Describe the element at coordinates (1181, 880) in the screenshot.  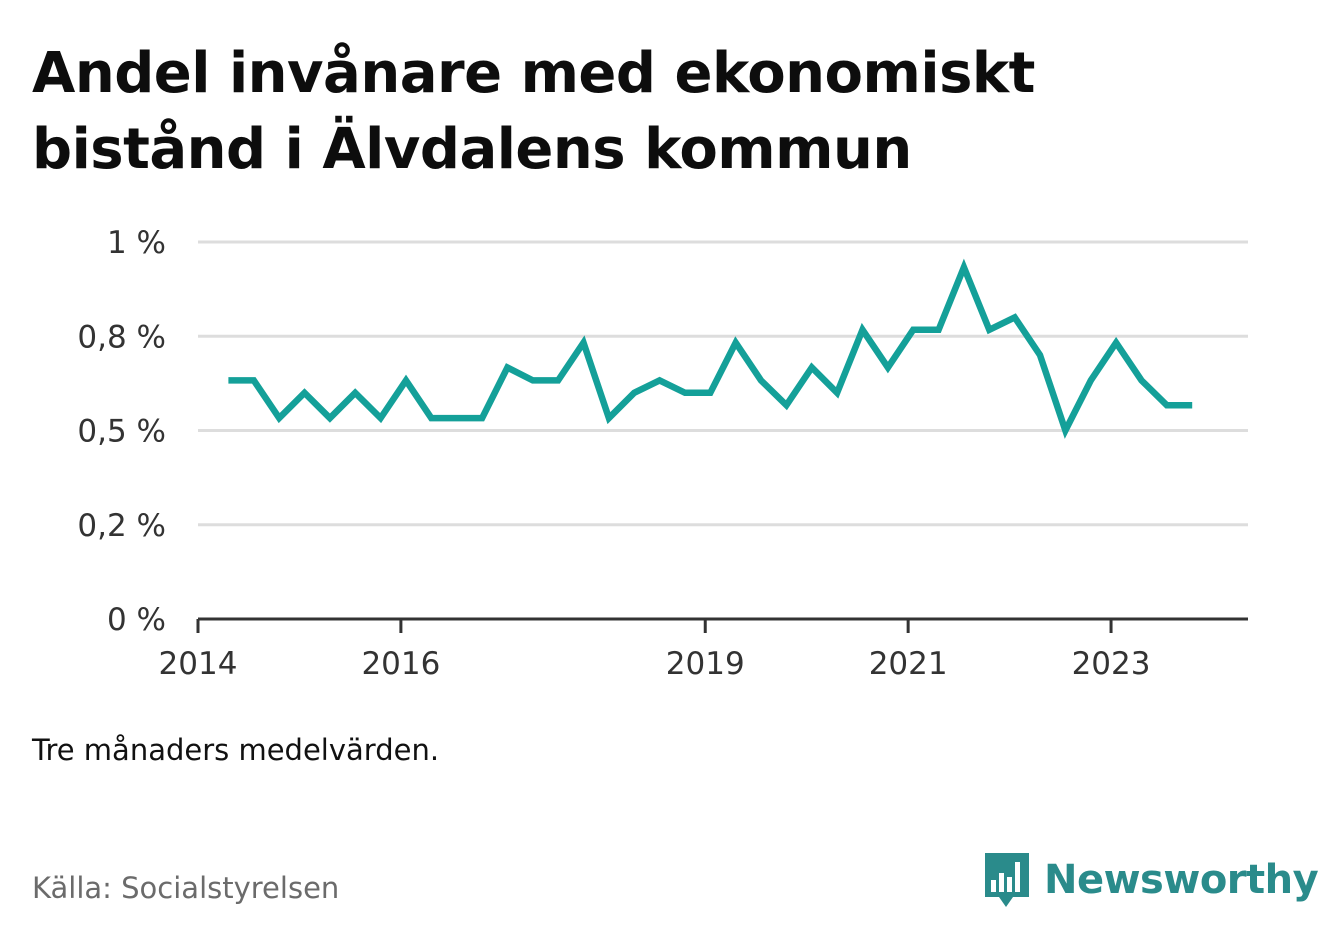
I see `brand-name: Newsworthy` at that location.